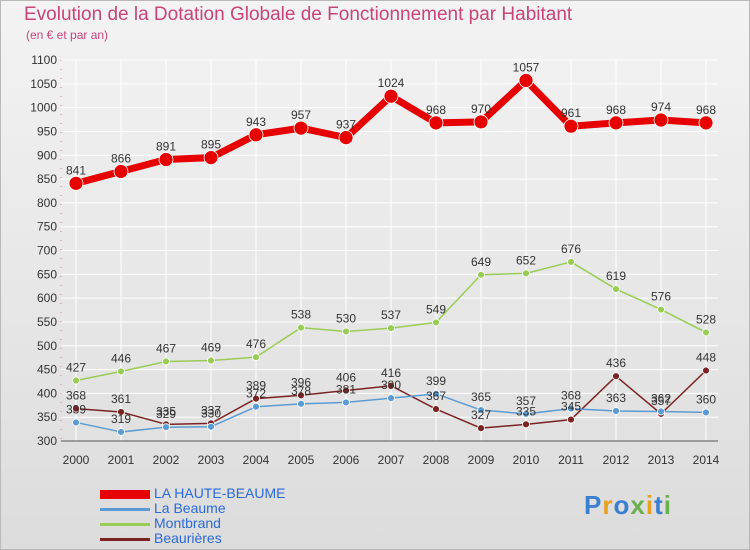 This screenshot has width=750, height=550. I want to click on data-label: 362, so click(661, 398).